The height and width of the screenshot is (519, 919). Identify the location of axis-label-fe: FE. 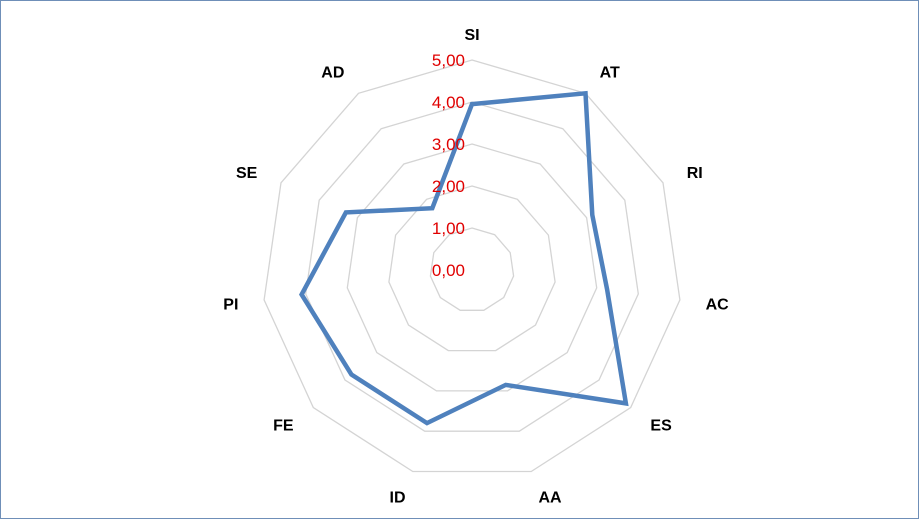
(283, 426).